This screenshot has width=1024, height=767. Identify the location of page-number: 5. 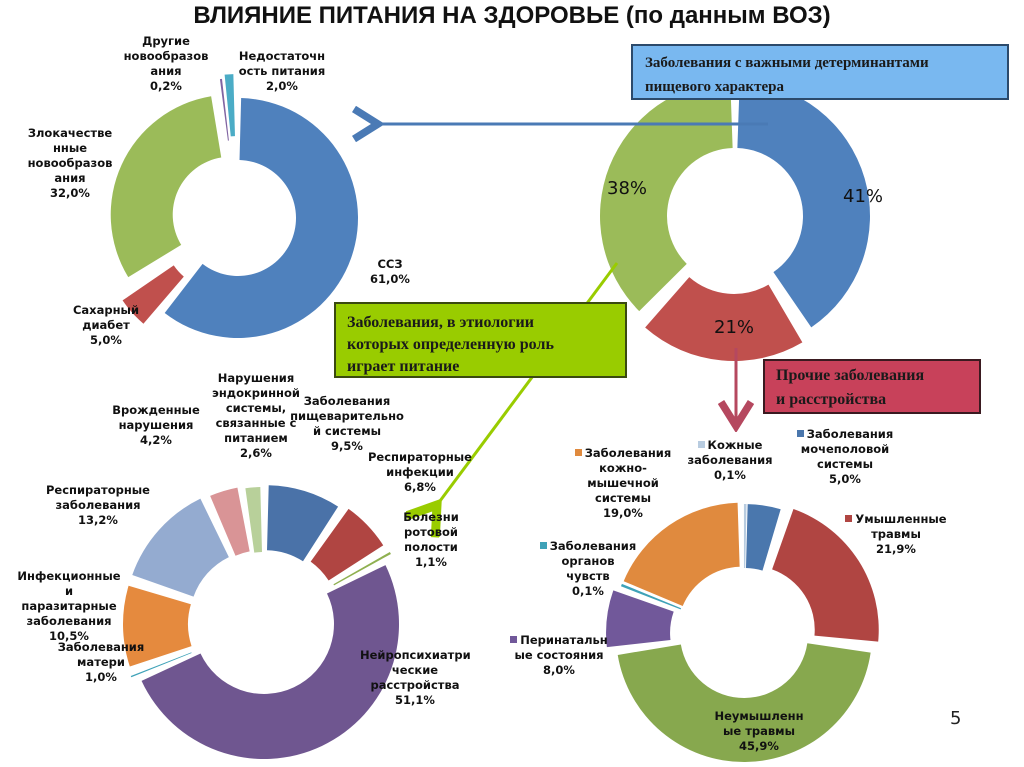
(956, 718).